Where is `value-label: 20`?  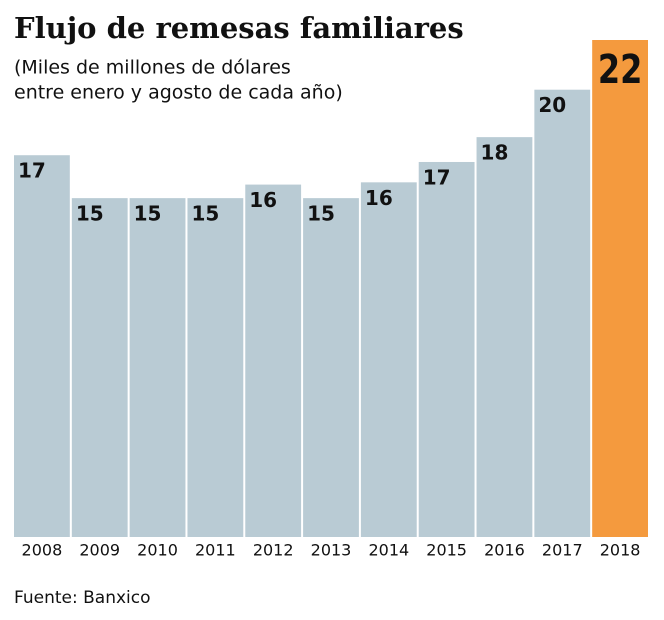
value-label: 20 is located at coordinates (552, 105).